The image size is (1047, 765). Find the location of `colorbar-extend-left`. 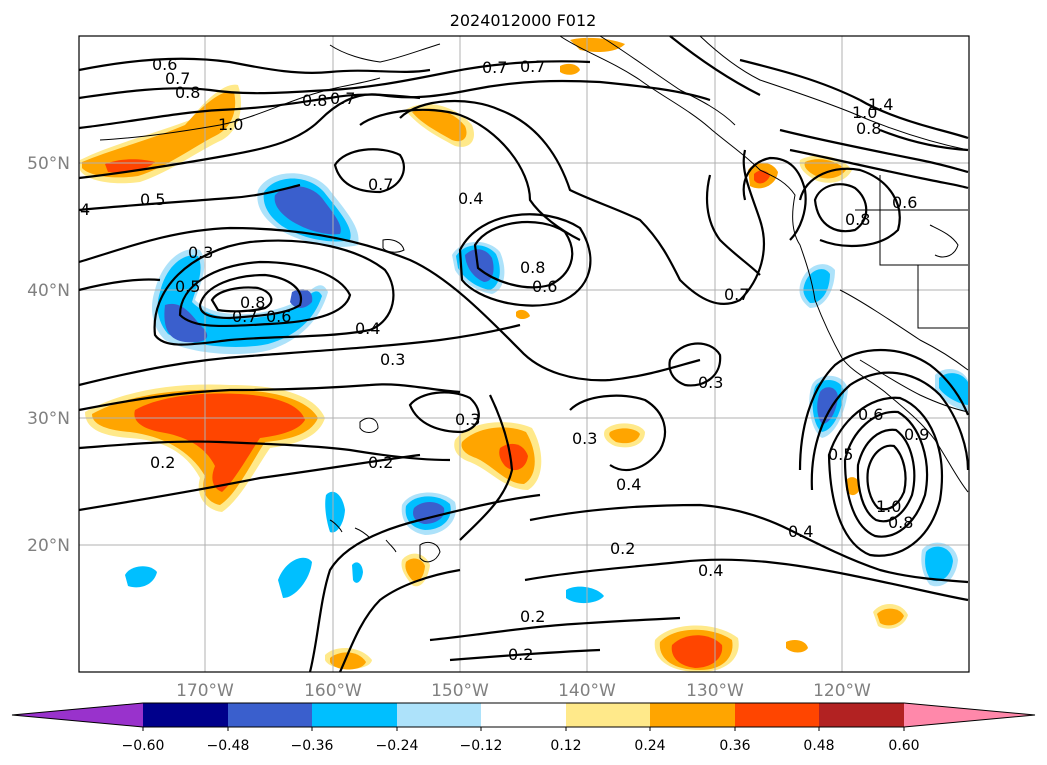

colorbar-extend-left is located at coordinates (77, 715).